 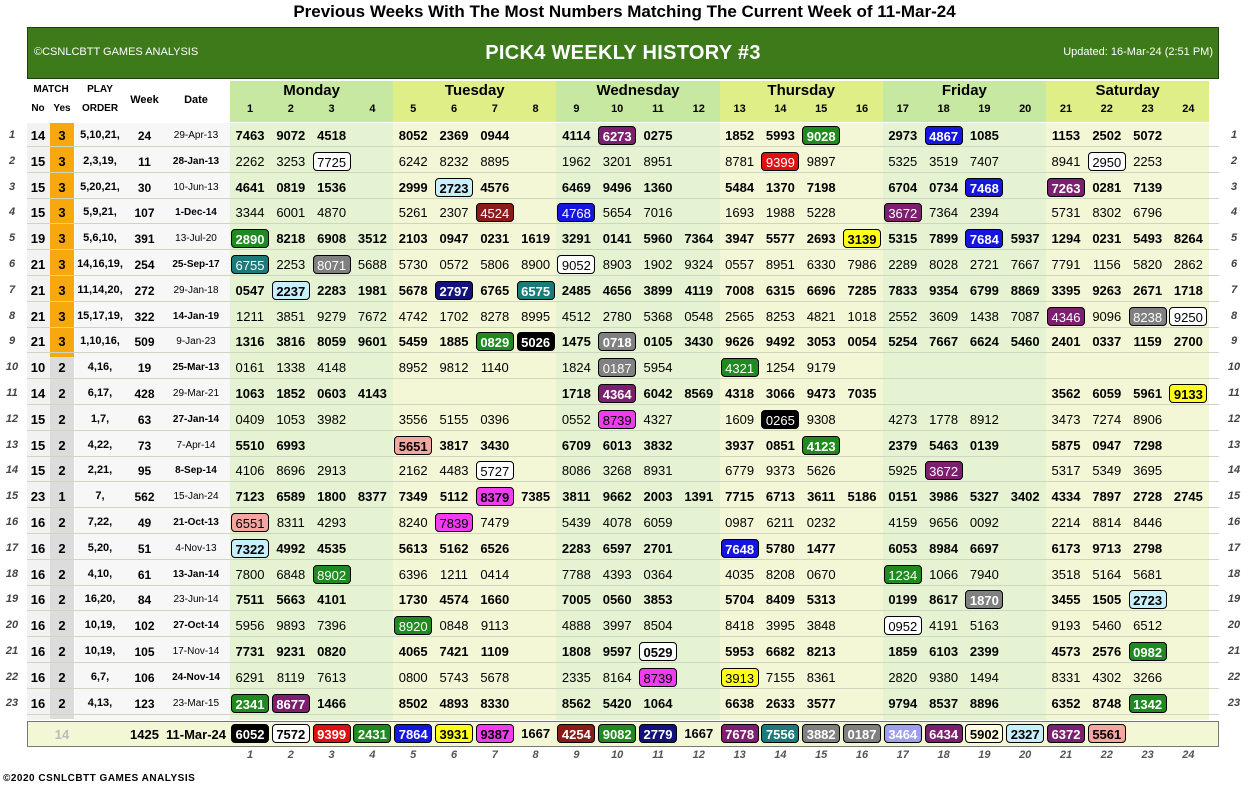 What do you see at coordinates (536, 239) in the screenshot?
I see `number-cell: 1619` at bounding box center [536, 239].